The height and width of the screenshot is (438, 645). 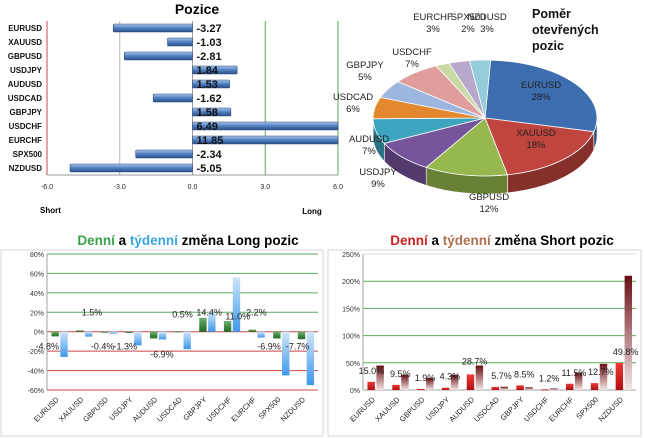 What do you see at coordinates (210, 155) in the screenshot?
I see `value-label: -2.34` at bounding box center [210, 155].